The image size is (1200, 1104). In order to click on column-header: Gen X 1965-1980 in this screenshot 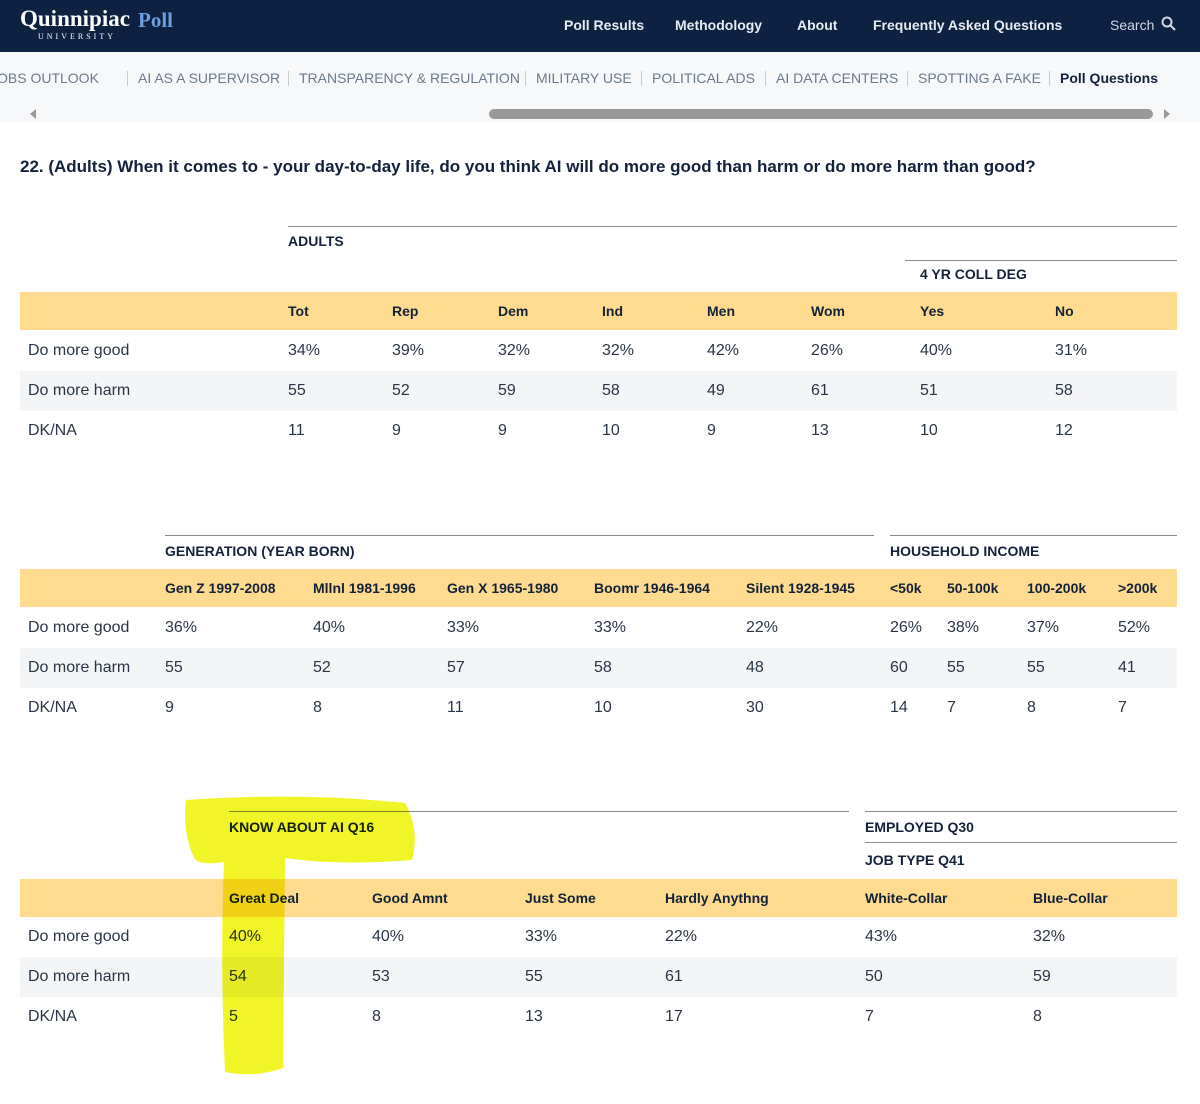, I will do `click(503, 588)`.